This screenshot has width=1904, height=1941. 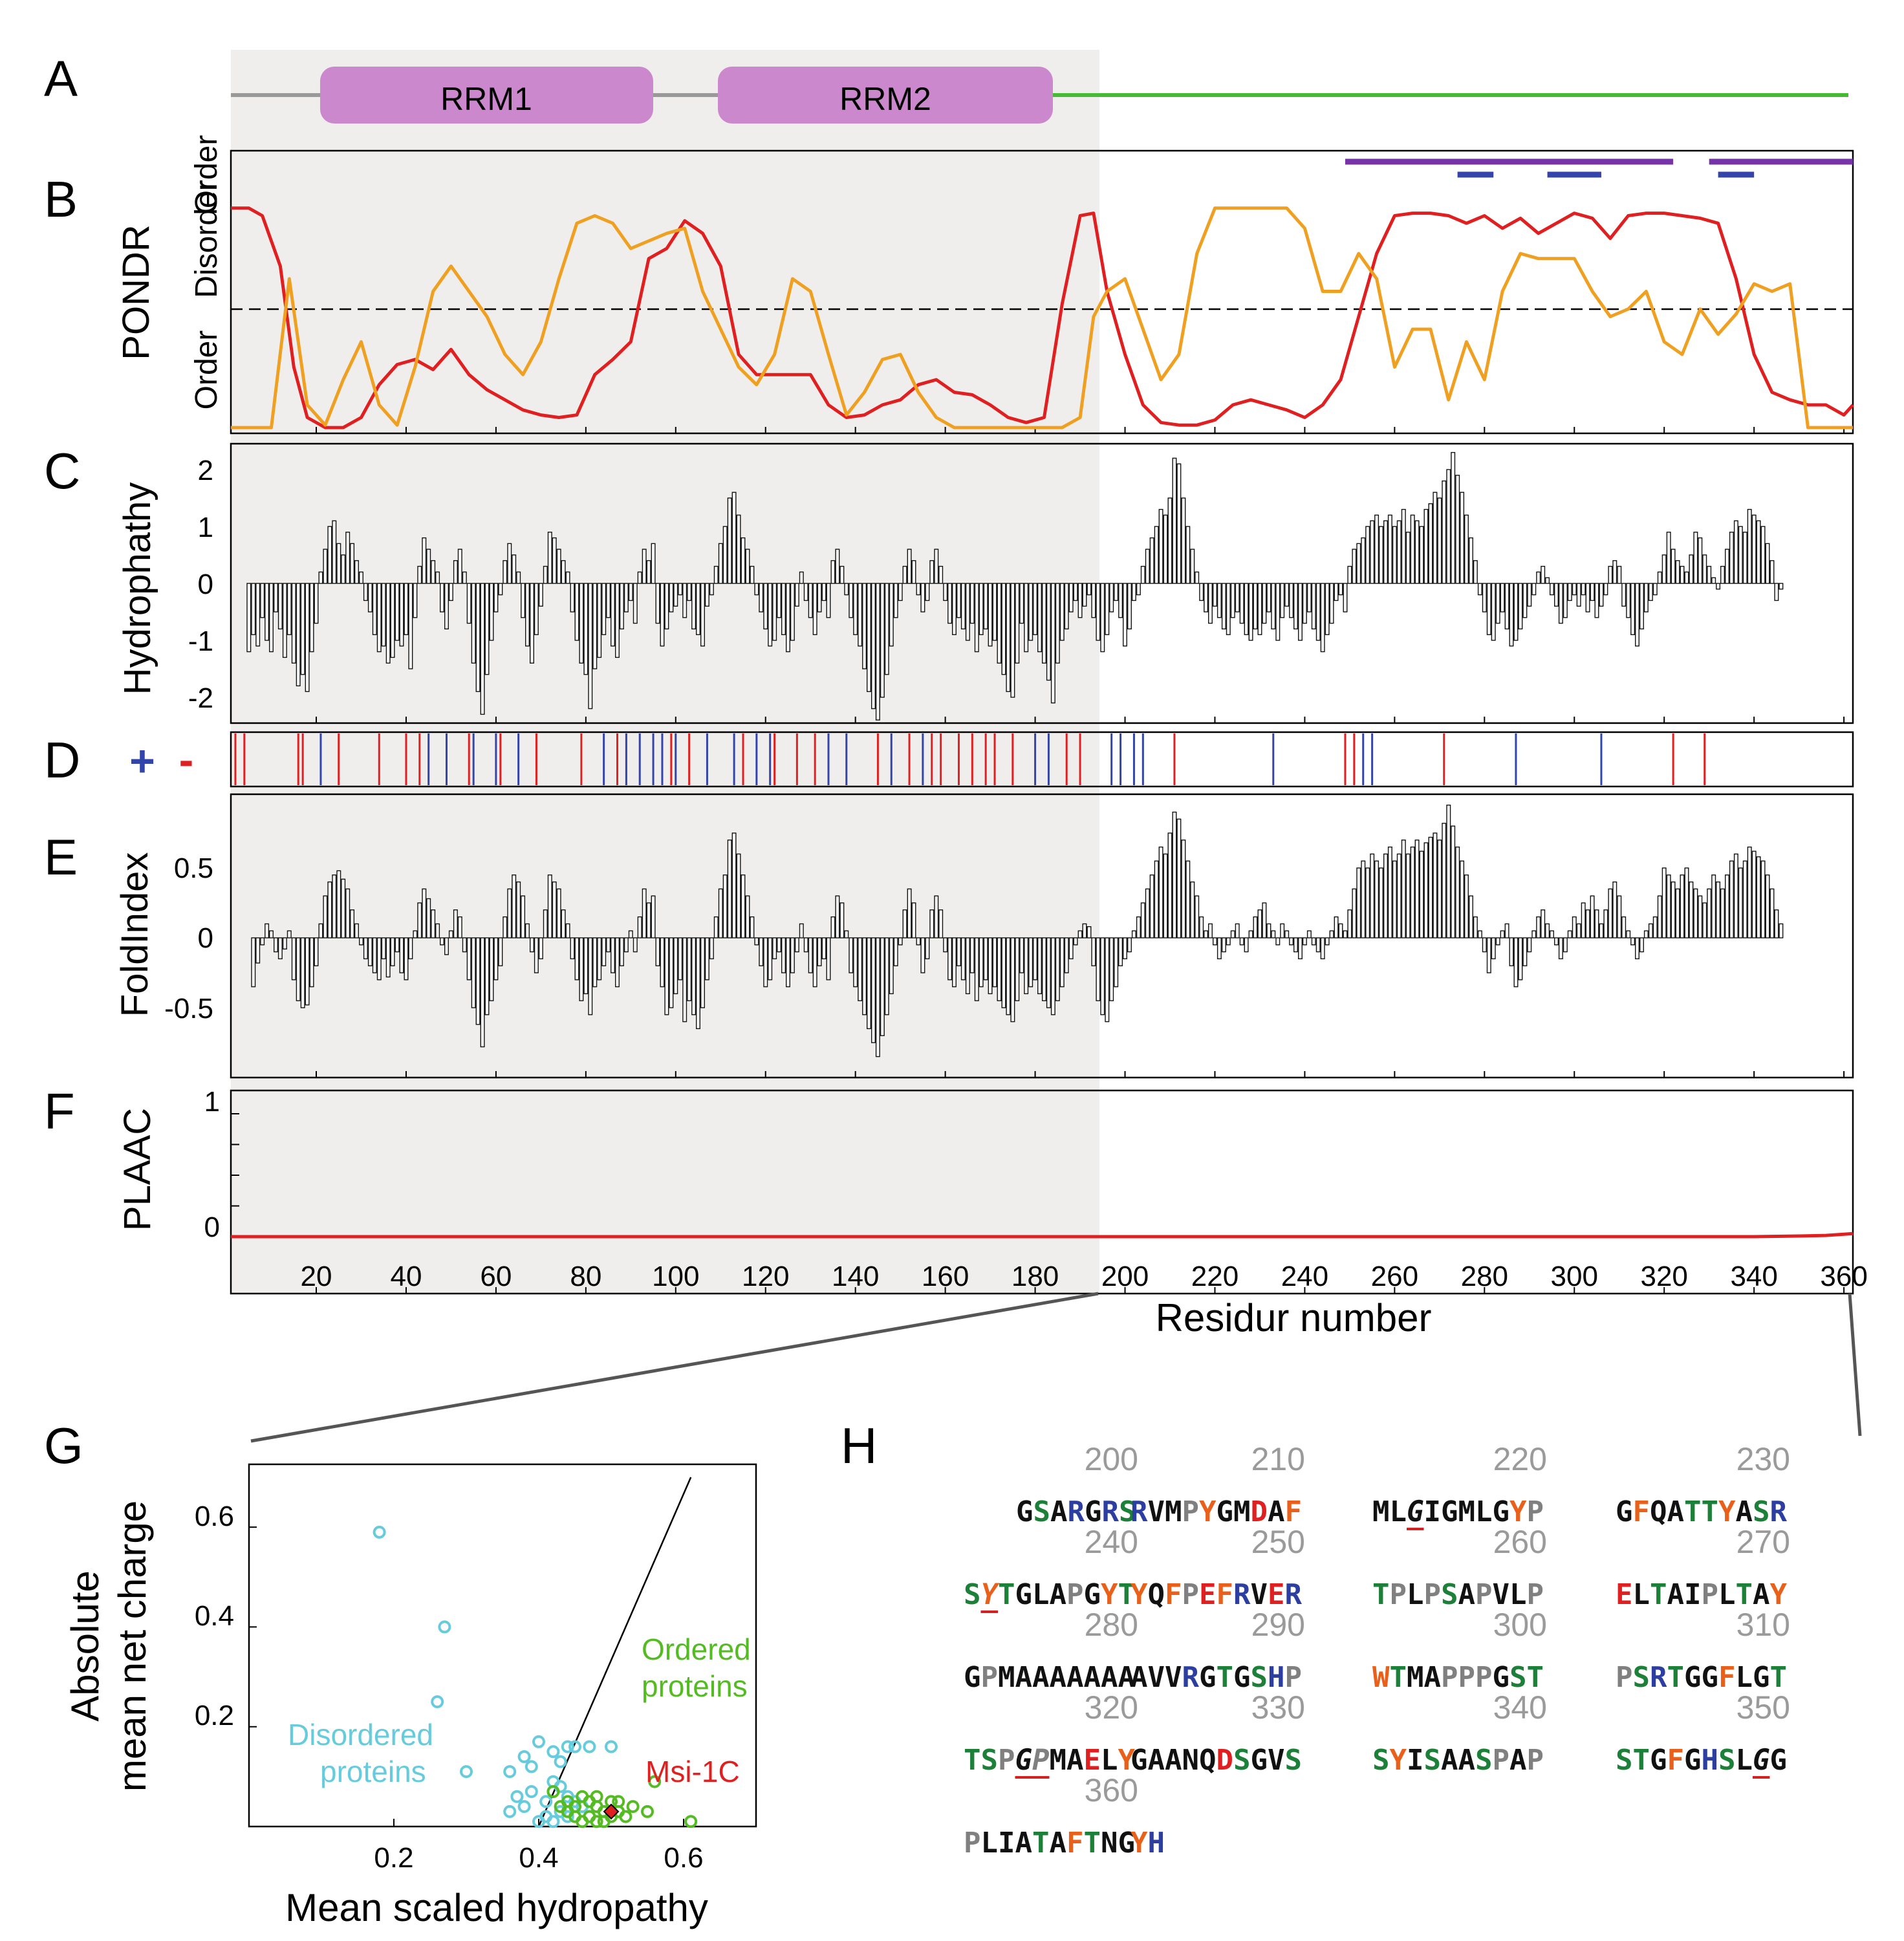 I want to click on x-tick-label: 80, so click(x=585, y=1276).